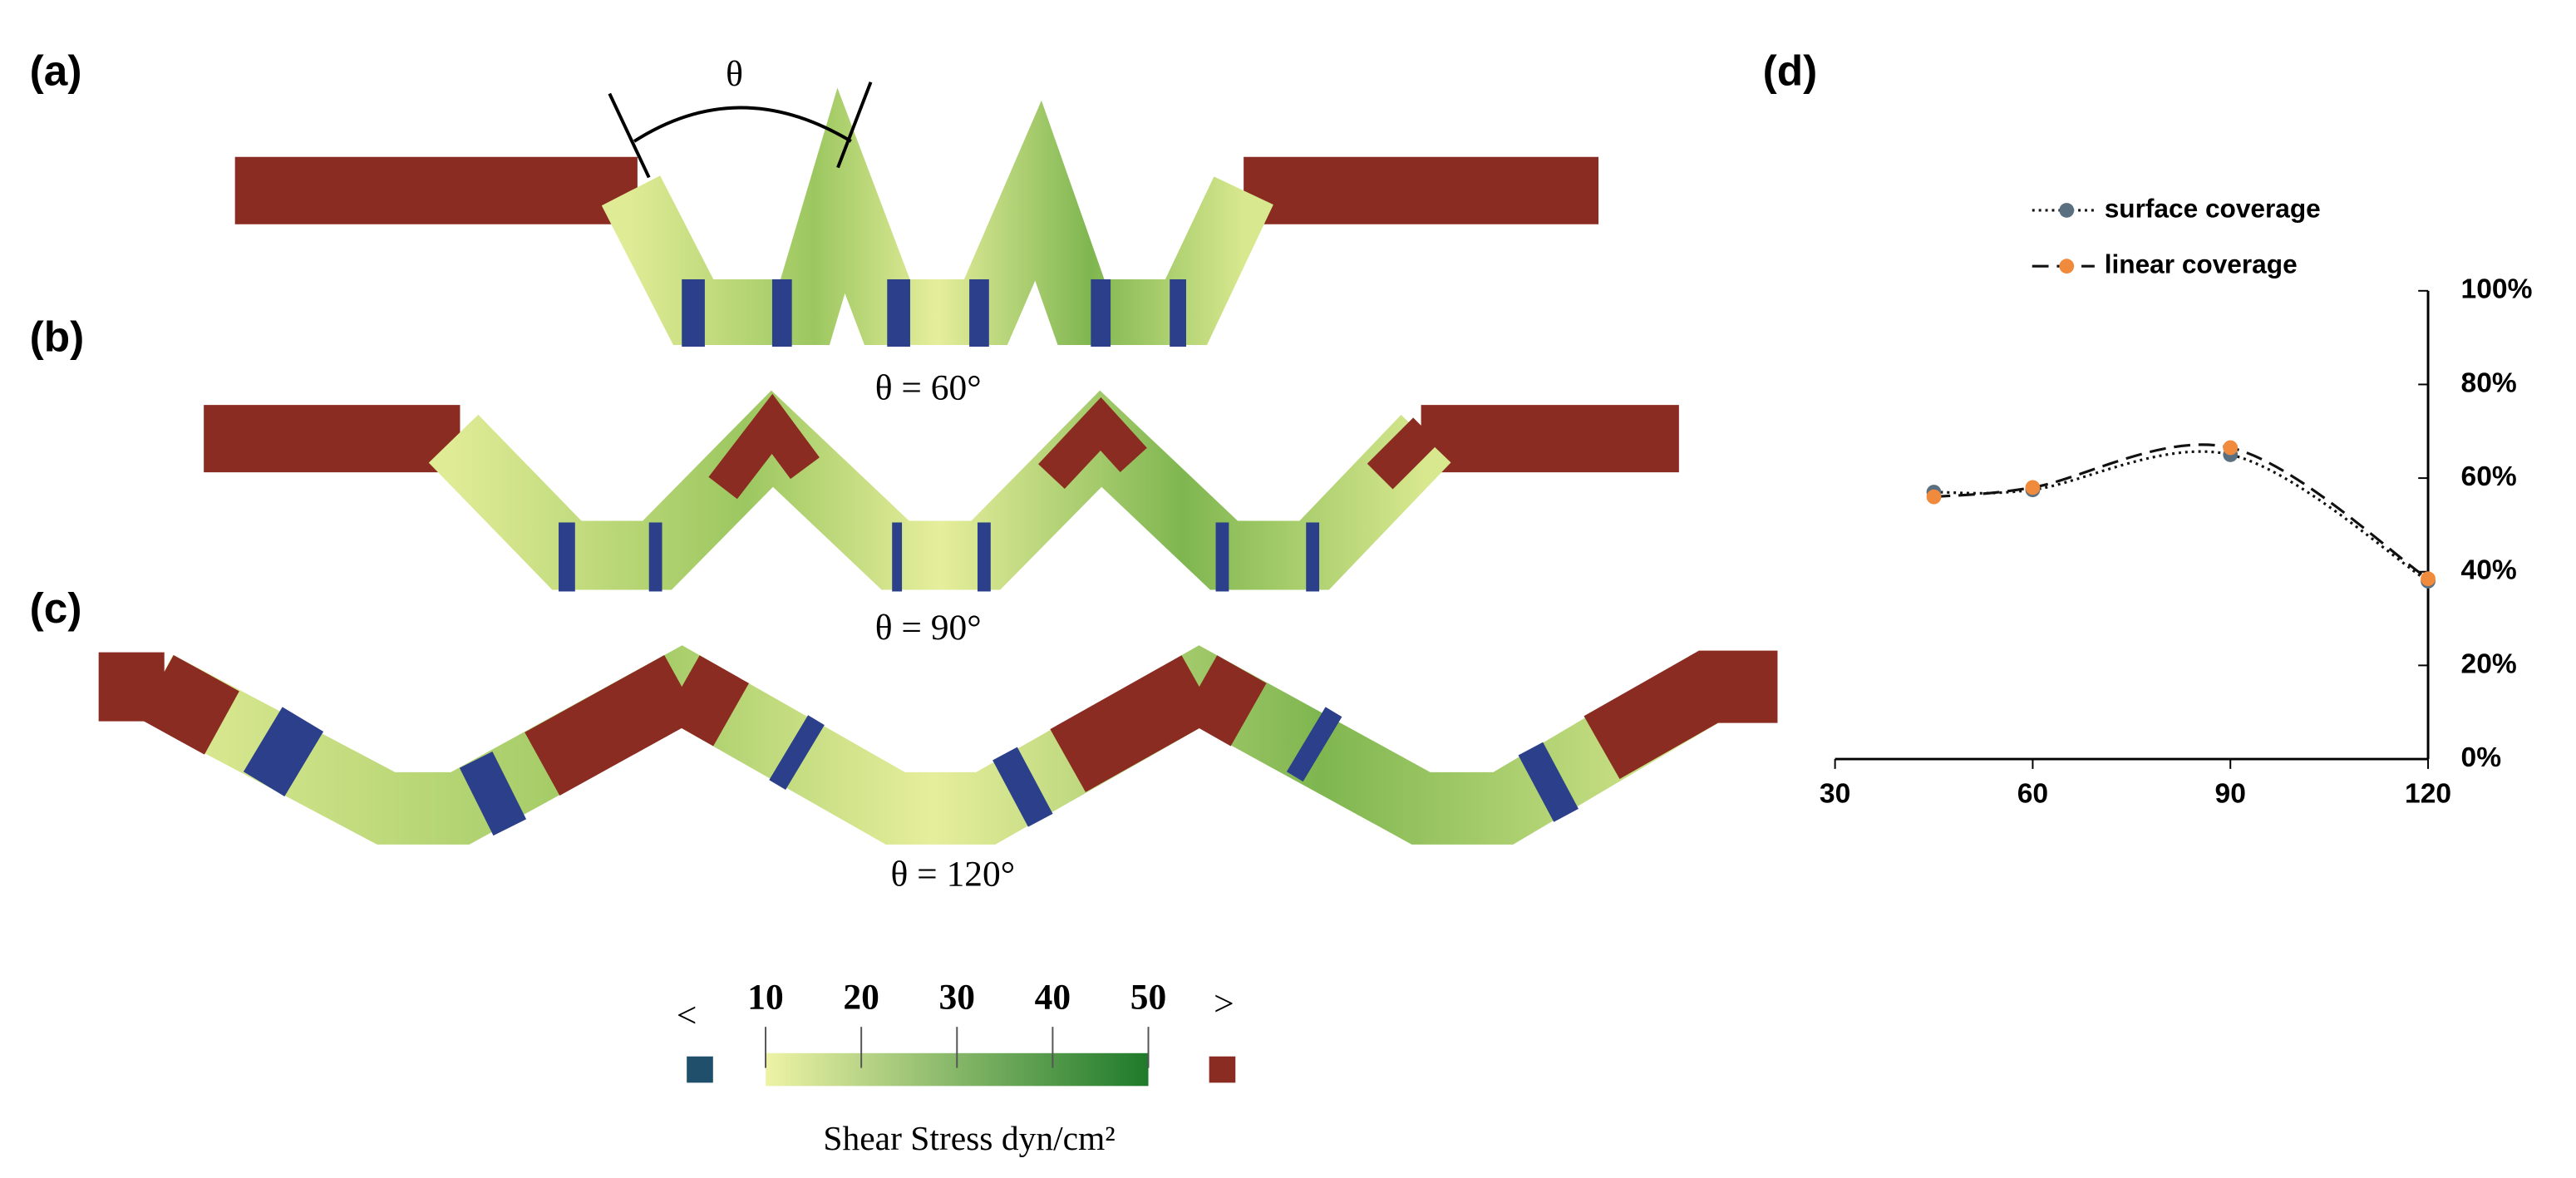 The image size is (2576, 1178). Describe the element at coordinates (928, 628) in the screenshot. I see `angle-label: θ = 90°` at that location.